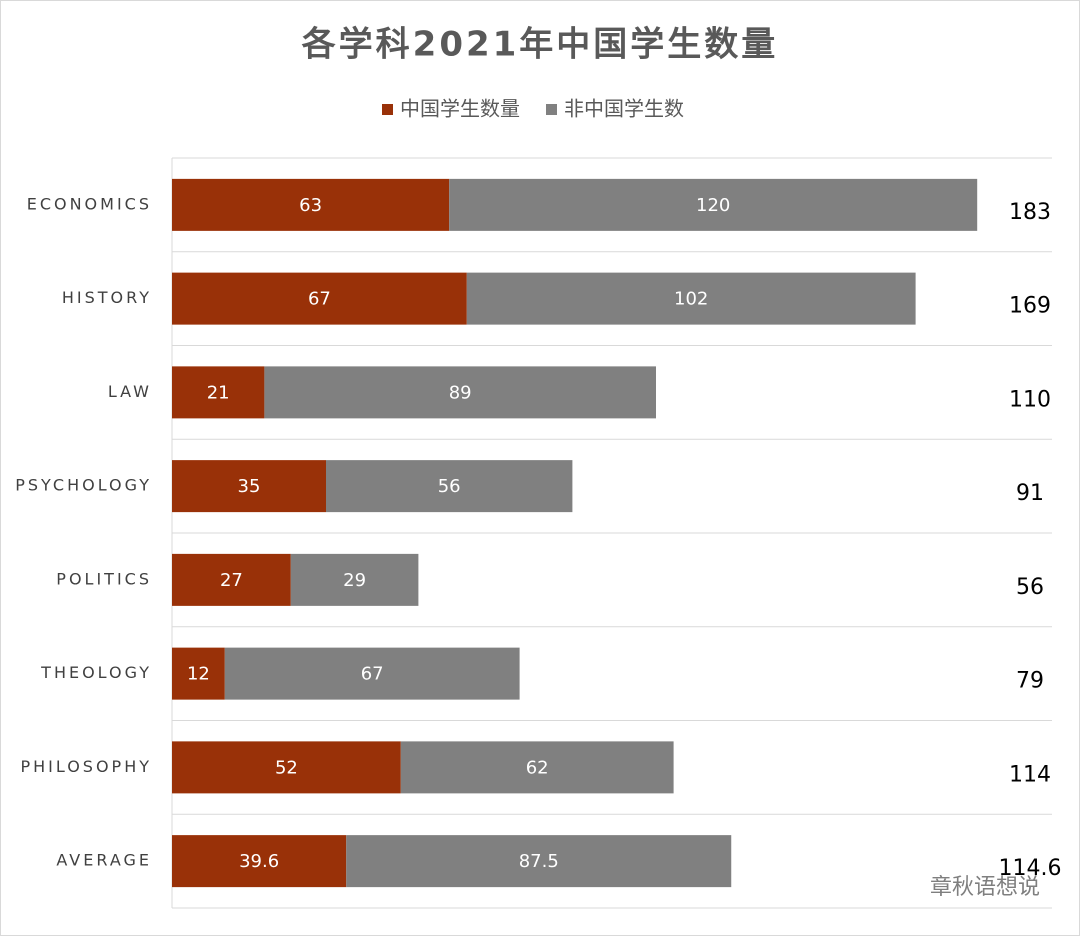 The height and width of the screenshot is (936, 1080). I want to click on watermark: 章秋语想说, so click(985, 887).